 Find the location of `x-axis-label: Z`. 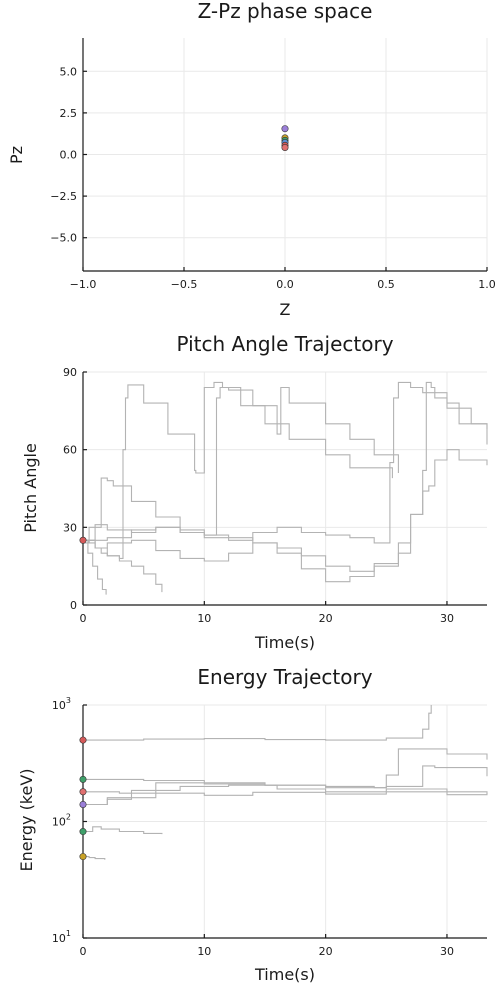

x-axis-label: Z is located at coordinates (285, 309).